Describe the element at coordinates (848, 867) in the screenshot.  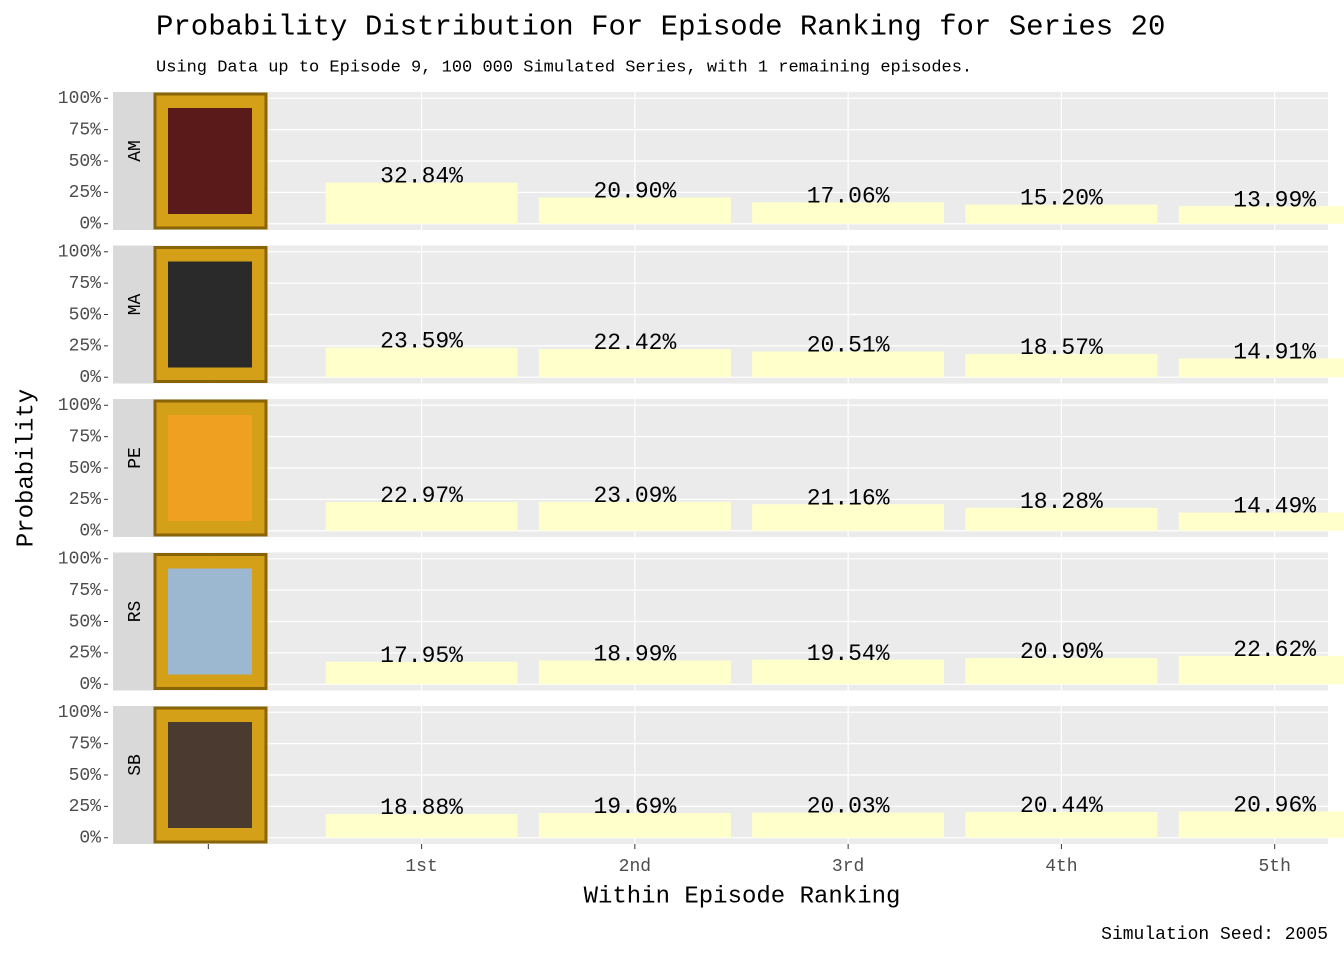
I see `x-tick-label: 3rd` at that location.